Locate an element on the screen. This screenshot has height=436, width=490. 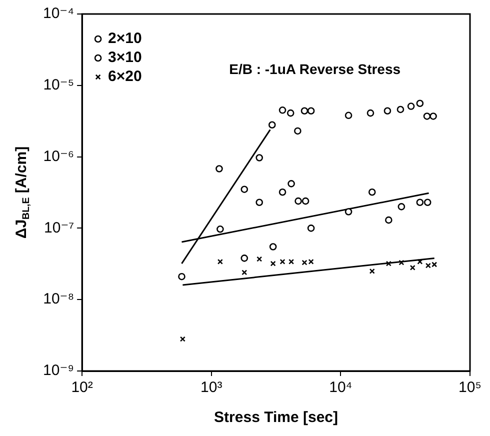
annotation: E/B : -1uA Reverse Stress is located at coordinates (315, 68).